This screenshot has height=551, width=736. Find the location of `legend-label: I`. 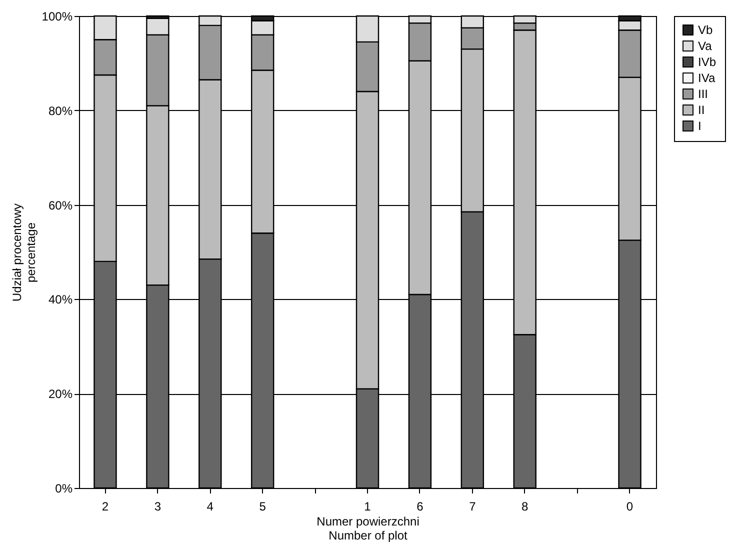

legend-label: I is located at coordinates (700, 126).